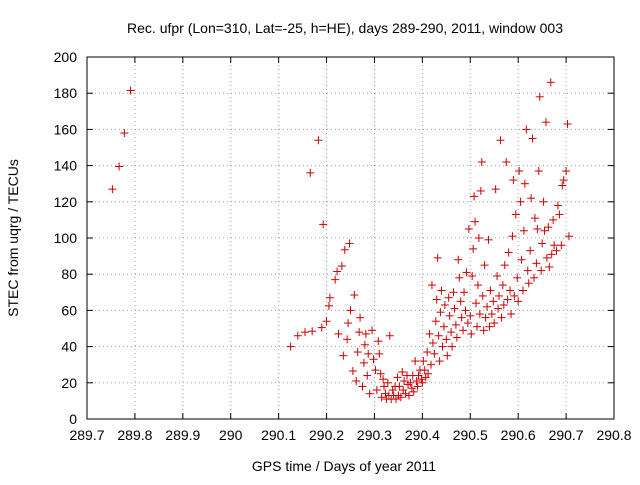  I want to click on x-tick-label: 290.1, so click(278, 435).